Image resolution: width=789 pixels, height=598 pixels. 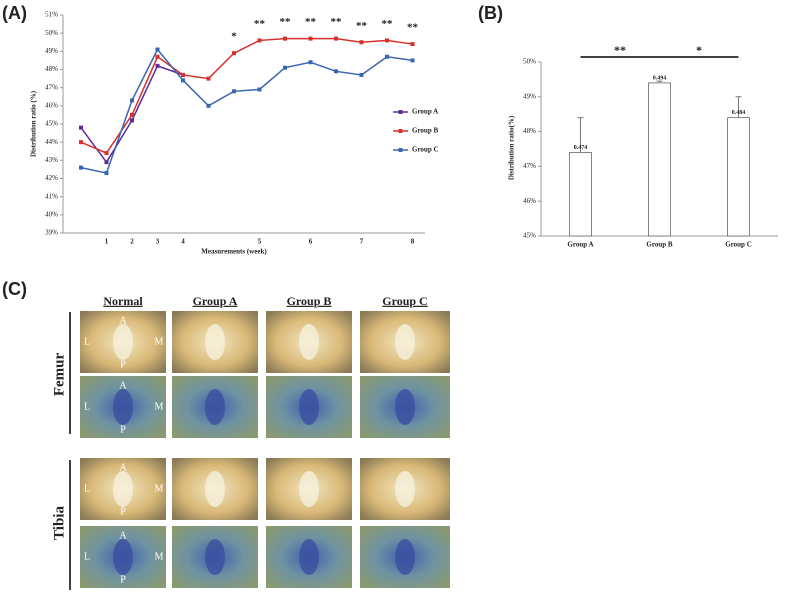 What do you see at coordinates (659, 245) in the screenshot?
I see `x-tick-label: Group B` at bounding box center [659, 245].